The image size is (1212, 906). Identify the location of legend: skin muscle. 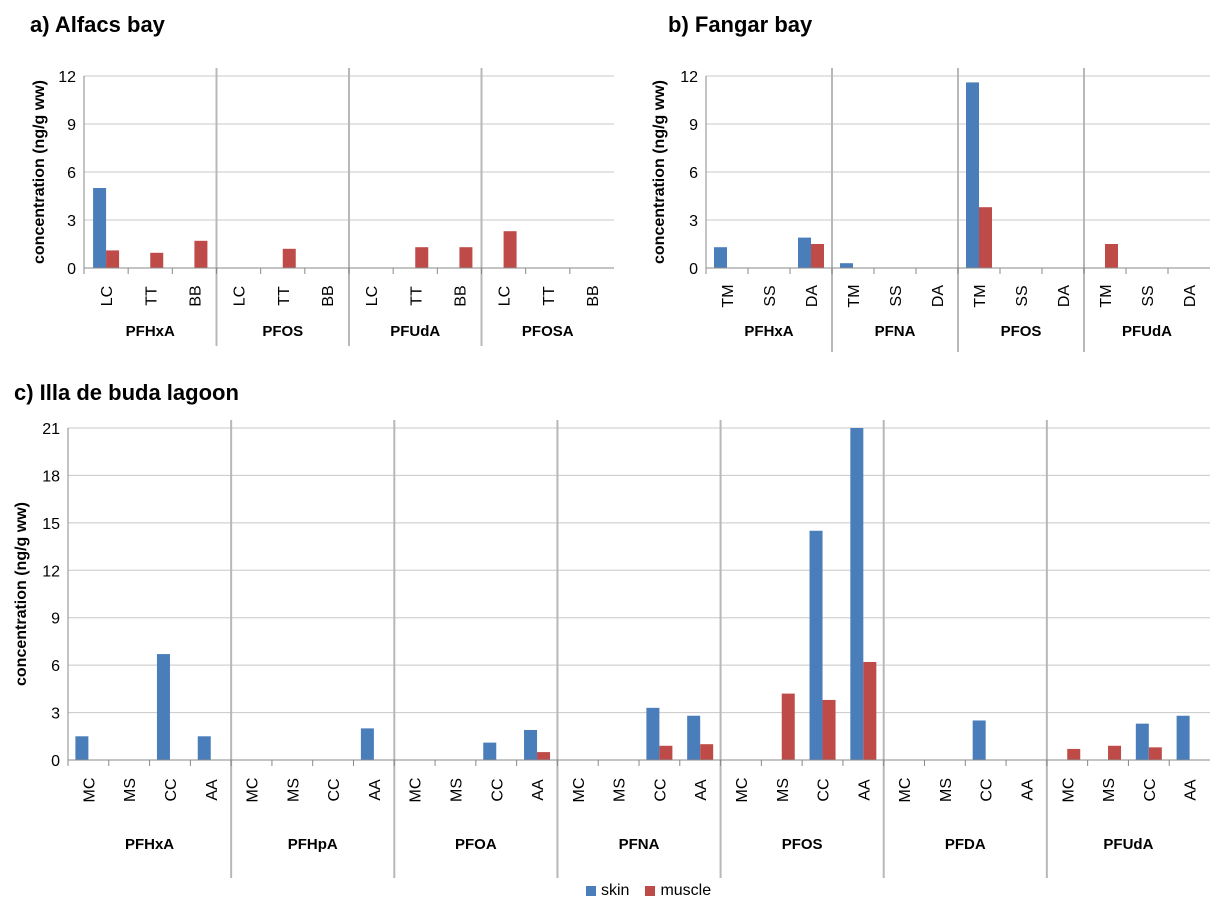
(653, 891).